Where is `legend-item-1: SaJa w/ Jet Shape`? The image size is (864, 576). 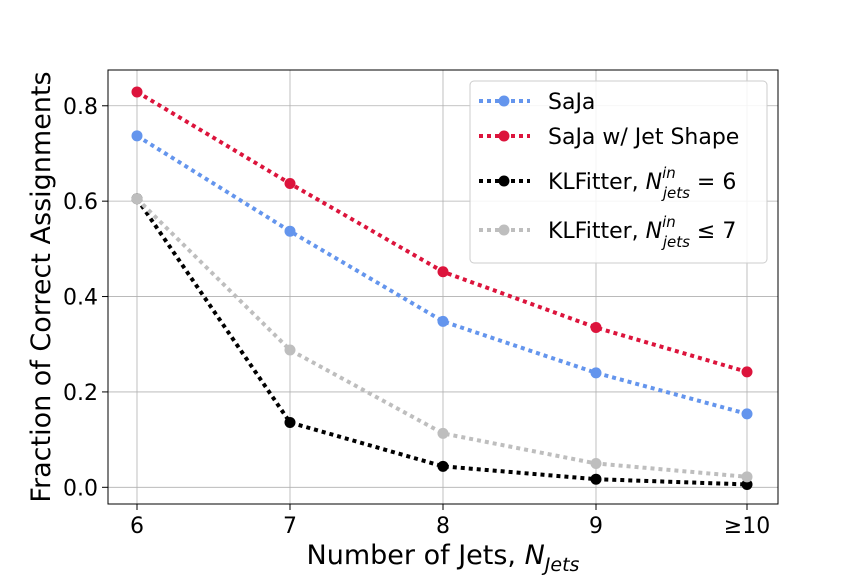
legend-item-1: SaJa w/ Jet Shape is located at coordinates (609, 137).